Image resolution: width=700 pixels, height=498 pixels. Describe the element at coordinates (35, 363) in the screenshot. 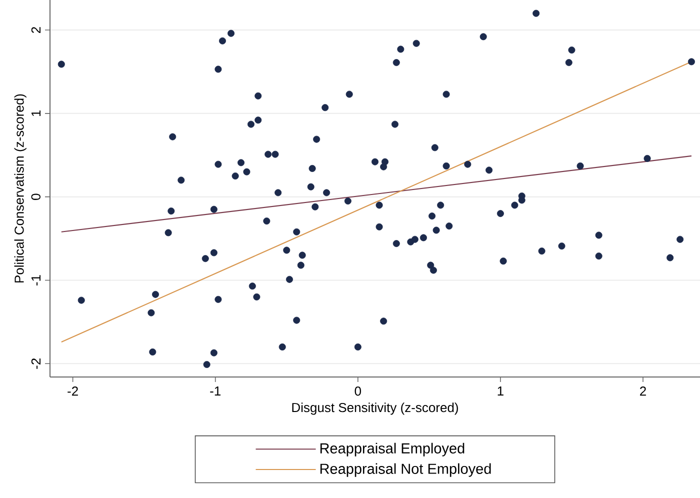

I see `y-tick-label: -2` at that location.